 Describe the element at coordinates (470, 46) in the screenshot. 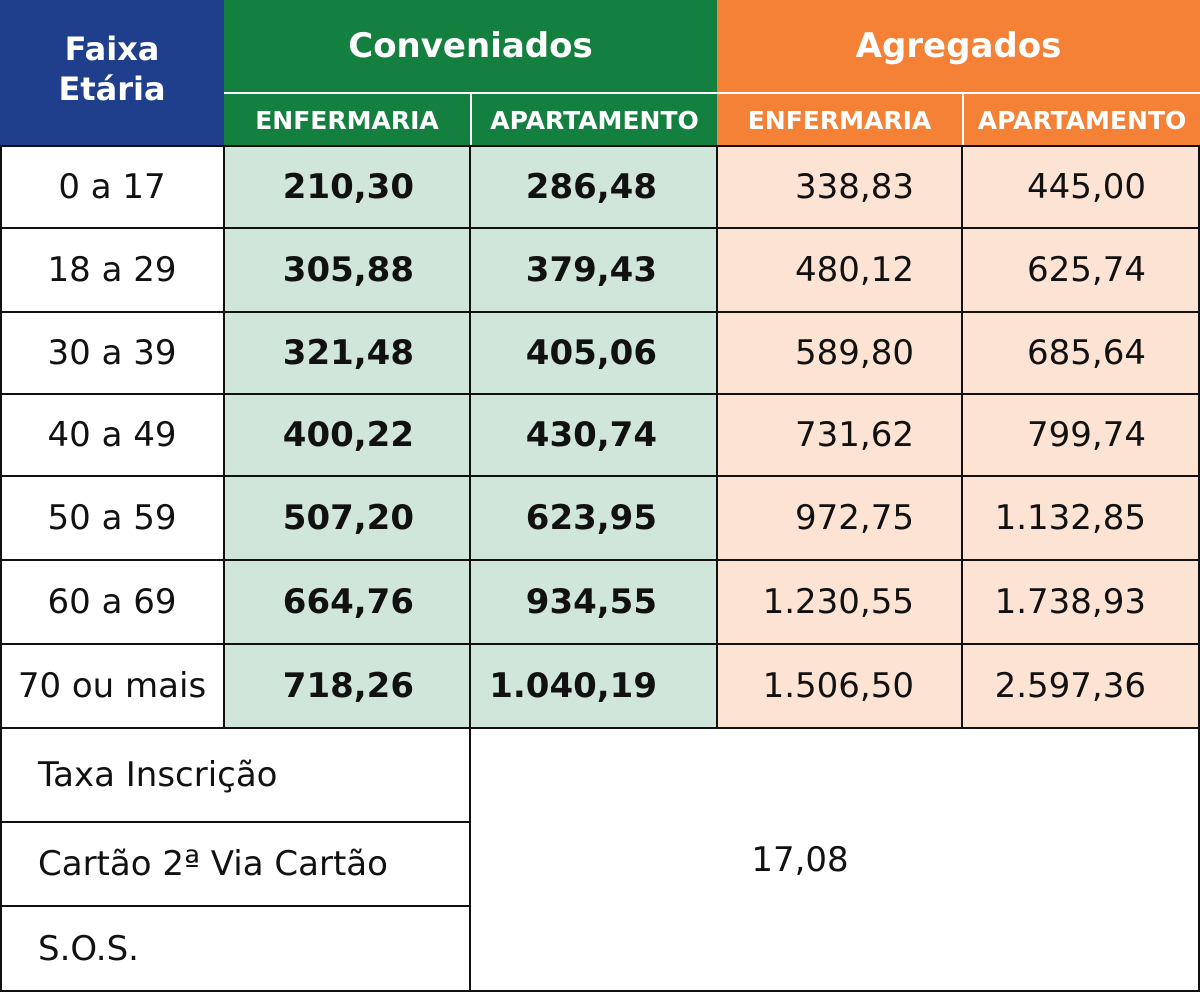

I see `header-conveniados: Conveniados` at that location.